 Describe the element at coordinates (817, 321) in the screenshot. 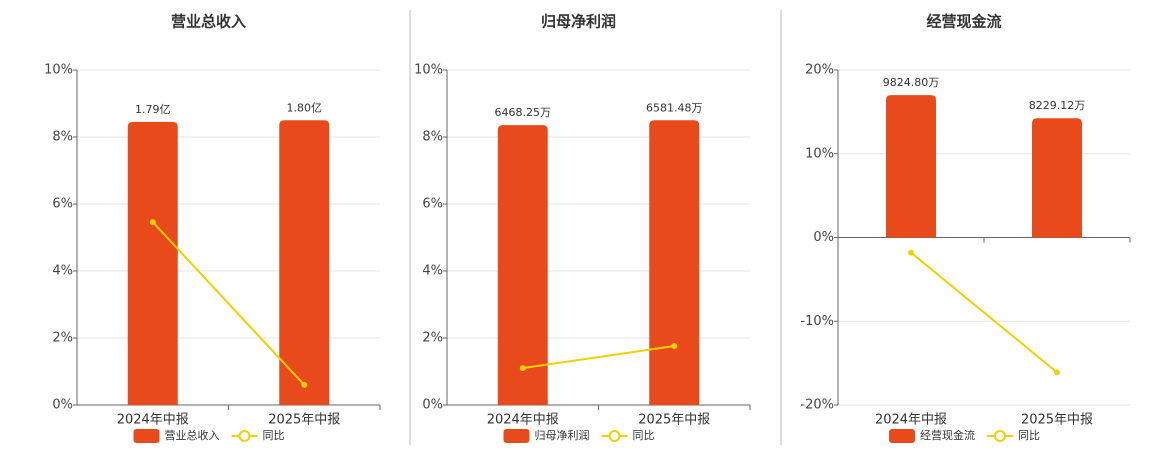

I see `y-tick-label: -10%` at that location.